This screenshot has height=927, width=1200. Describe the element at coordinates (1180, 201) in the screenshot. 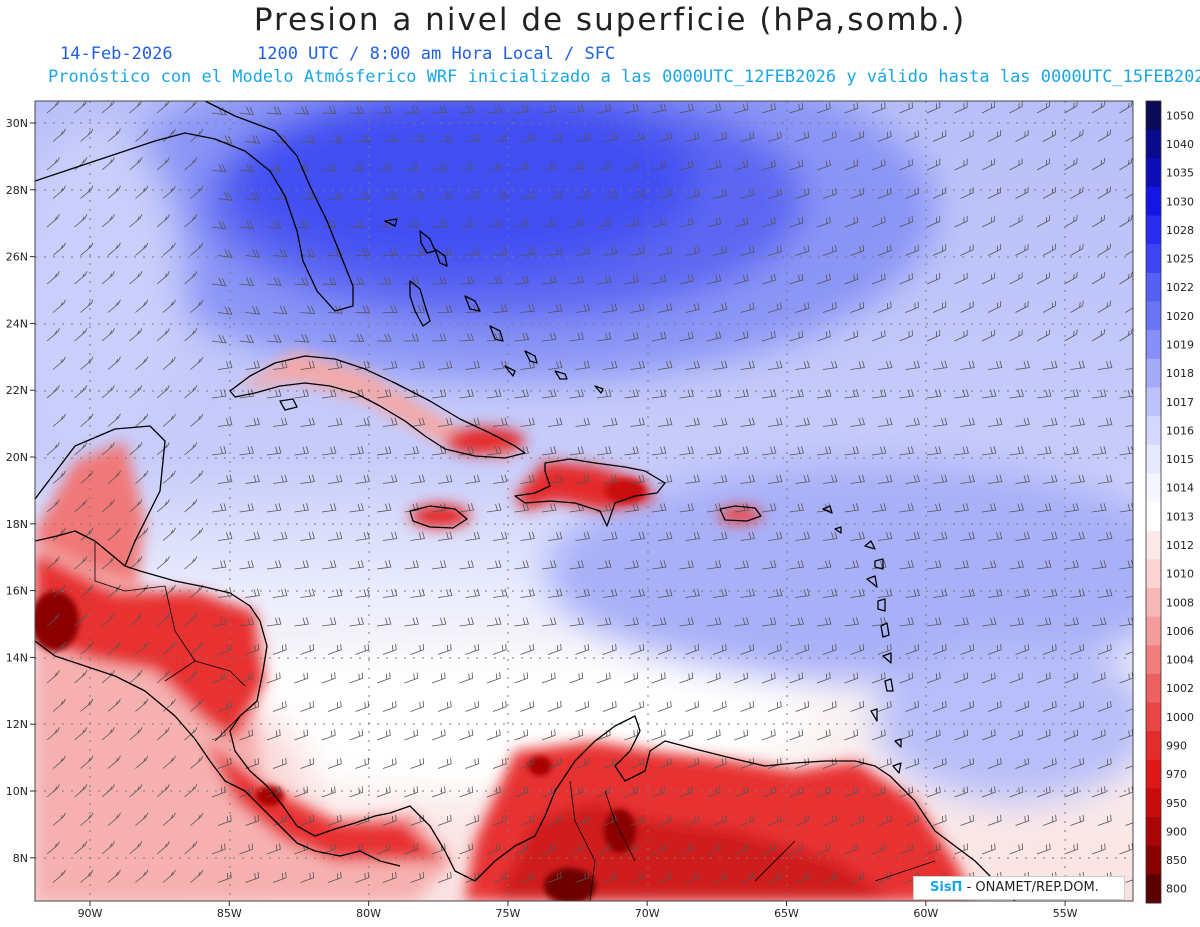

I see `colorbar-label: 1030` at that location.